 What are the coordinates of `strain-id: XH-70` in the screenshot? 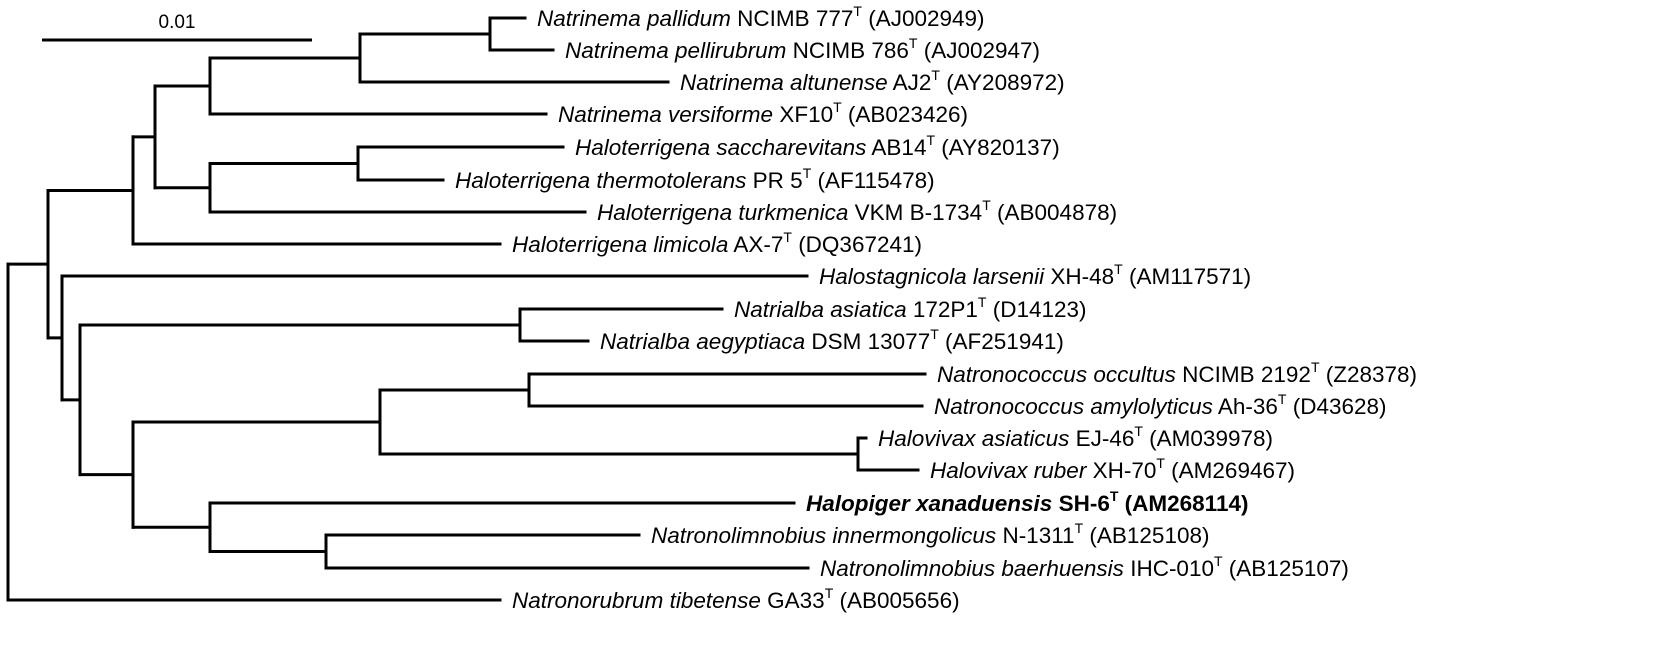 It's located at (1121, 470).